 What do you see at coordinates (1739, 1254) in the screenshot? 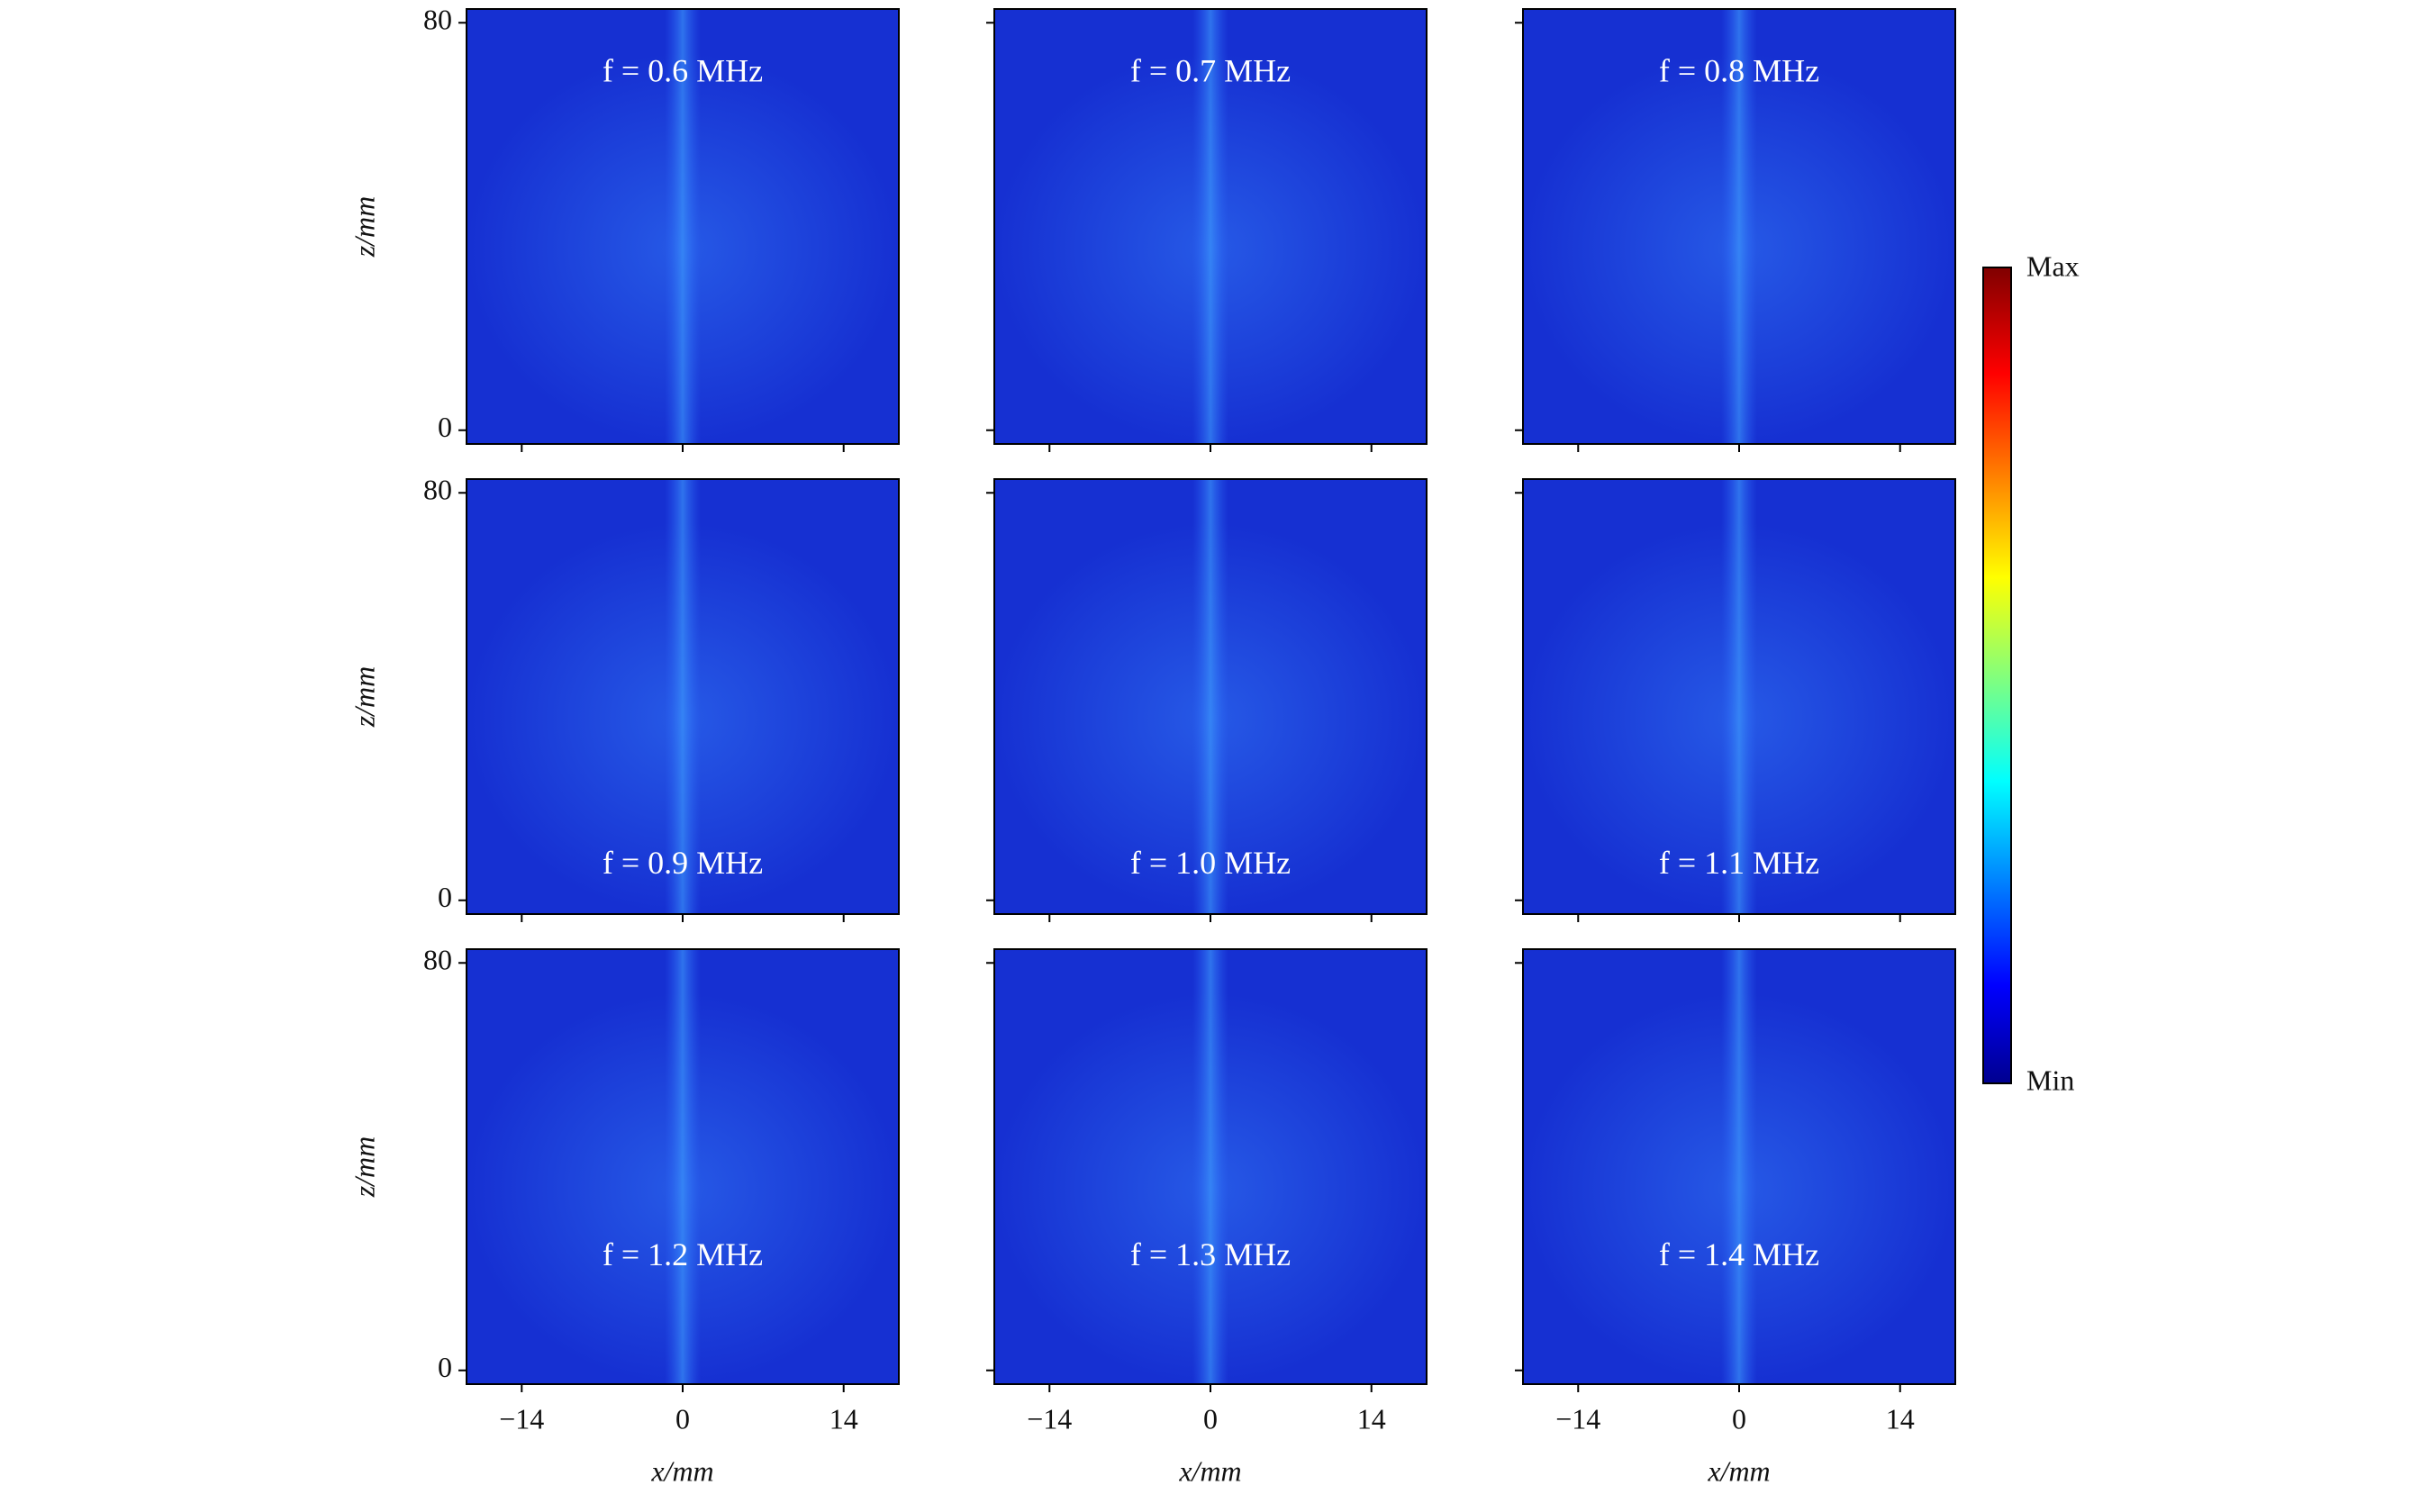
I see `panel-title: f = 1.4 MHz` at bounding box center [1739, 1254].